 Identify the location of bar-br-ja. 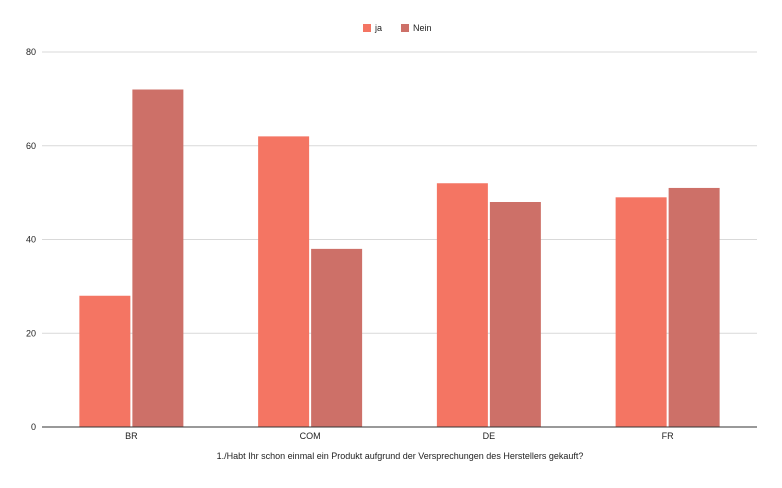
(105, 361).